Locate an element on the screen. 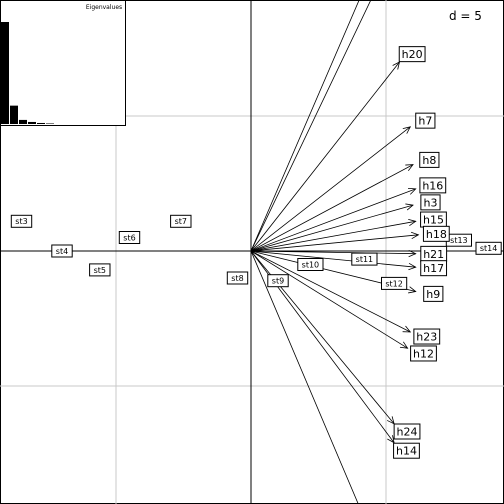 Image resolution: width=504 pixels, height=504 pixels. site-st10: st10 is located at coordinates (310, 264).